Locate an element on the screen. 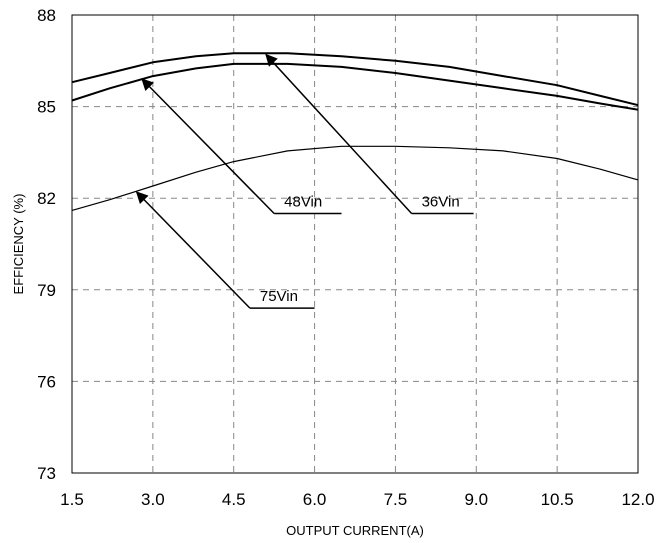  x-tick-label-7: 12.0 is located at coordinates (637, 499).